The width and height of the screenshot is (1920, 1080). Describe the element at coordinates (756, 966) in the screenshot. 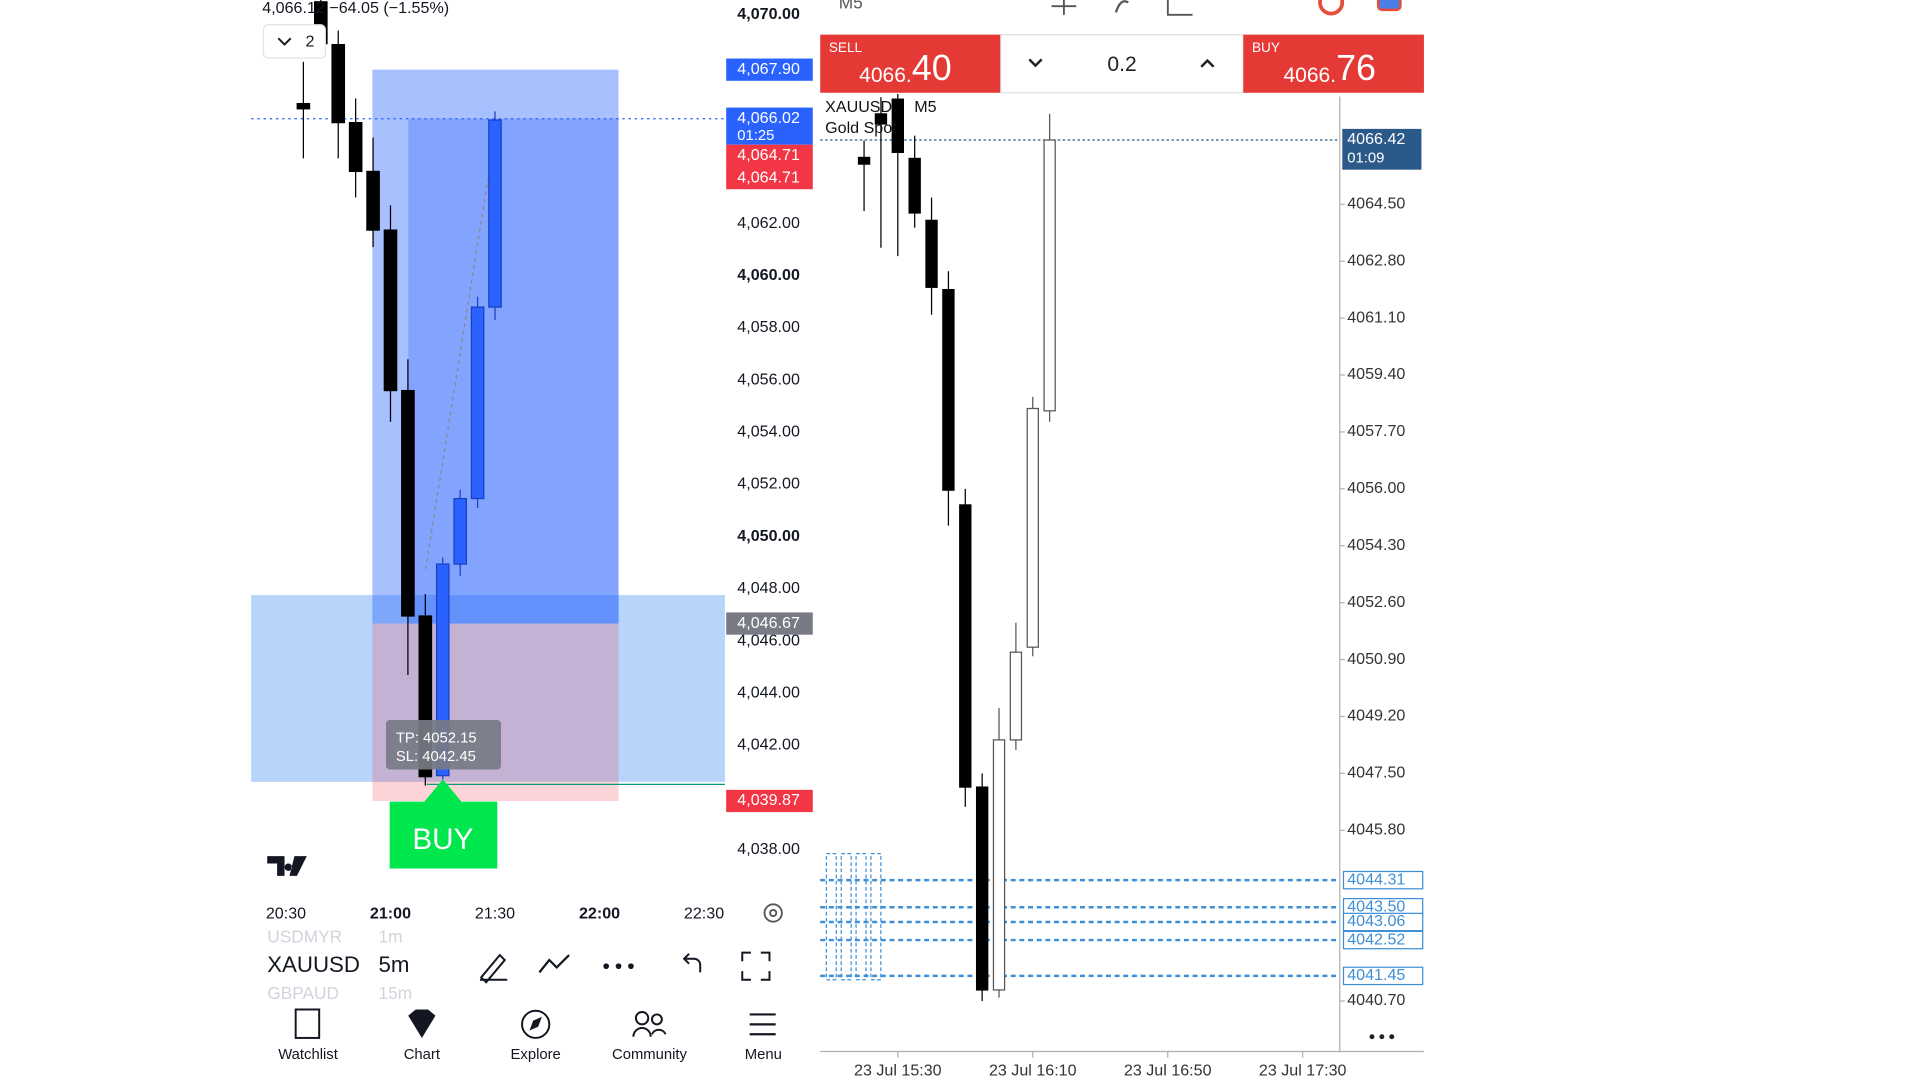

I see `fullscreen-icon` at that location.